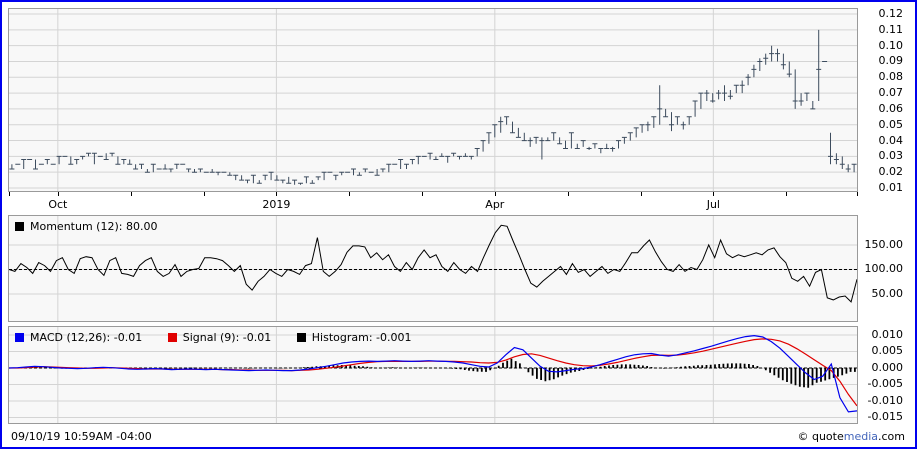  What do you see at coordinates (891, 187) in the screenshot?
I see `y-tick-label: 0.01` at bounding box center [891, 187].